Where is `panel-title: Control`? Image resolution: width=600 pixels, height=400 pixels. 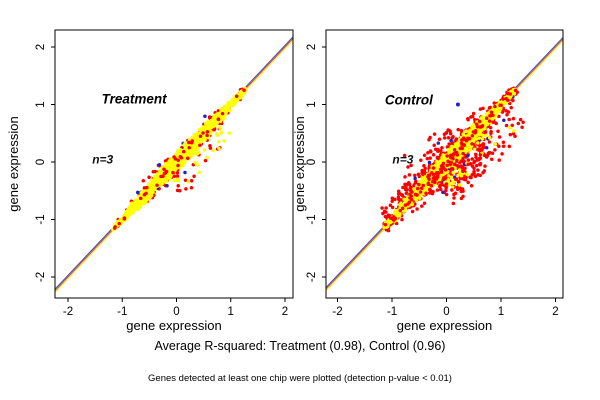 panel-title: Control is located at coordinates (409, 100).